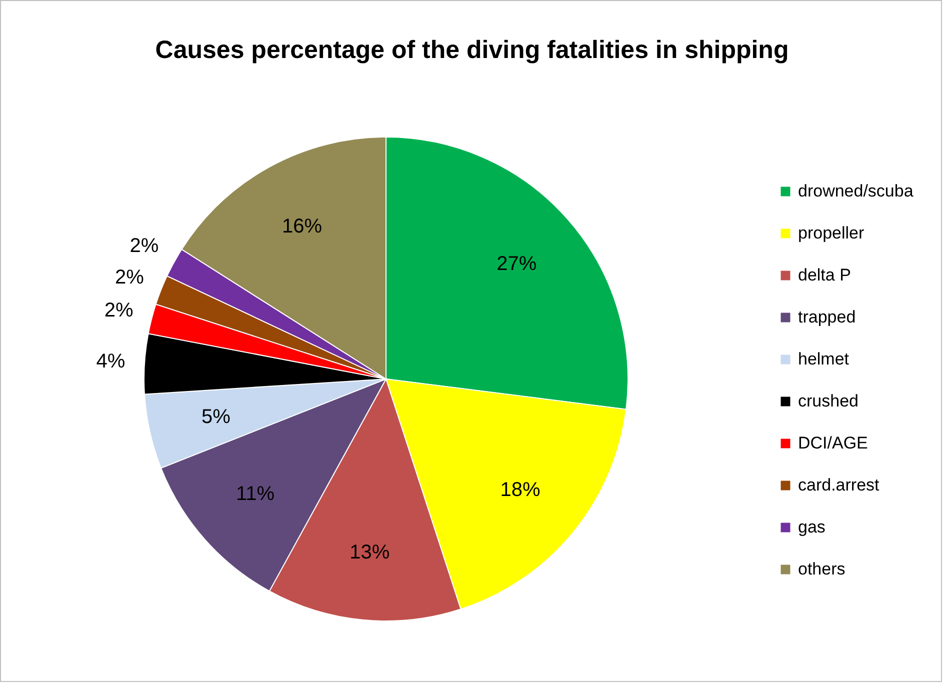  What do you see at coordinates (520, 490) in the screenshot?
I see `data-label: 18%` at bounding box center [520, 490].